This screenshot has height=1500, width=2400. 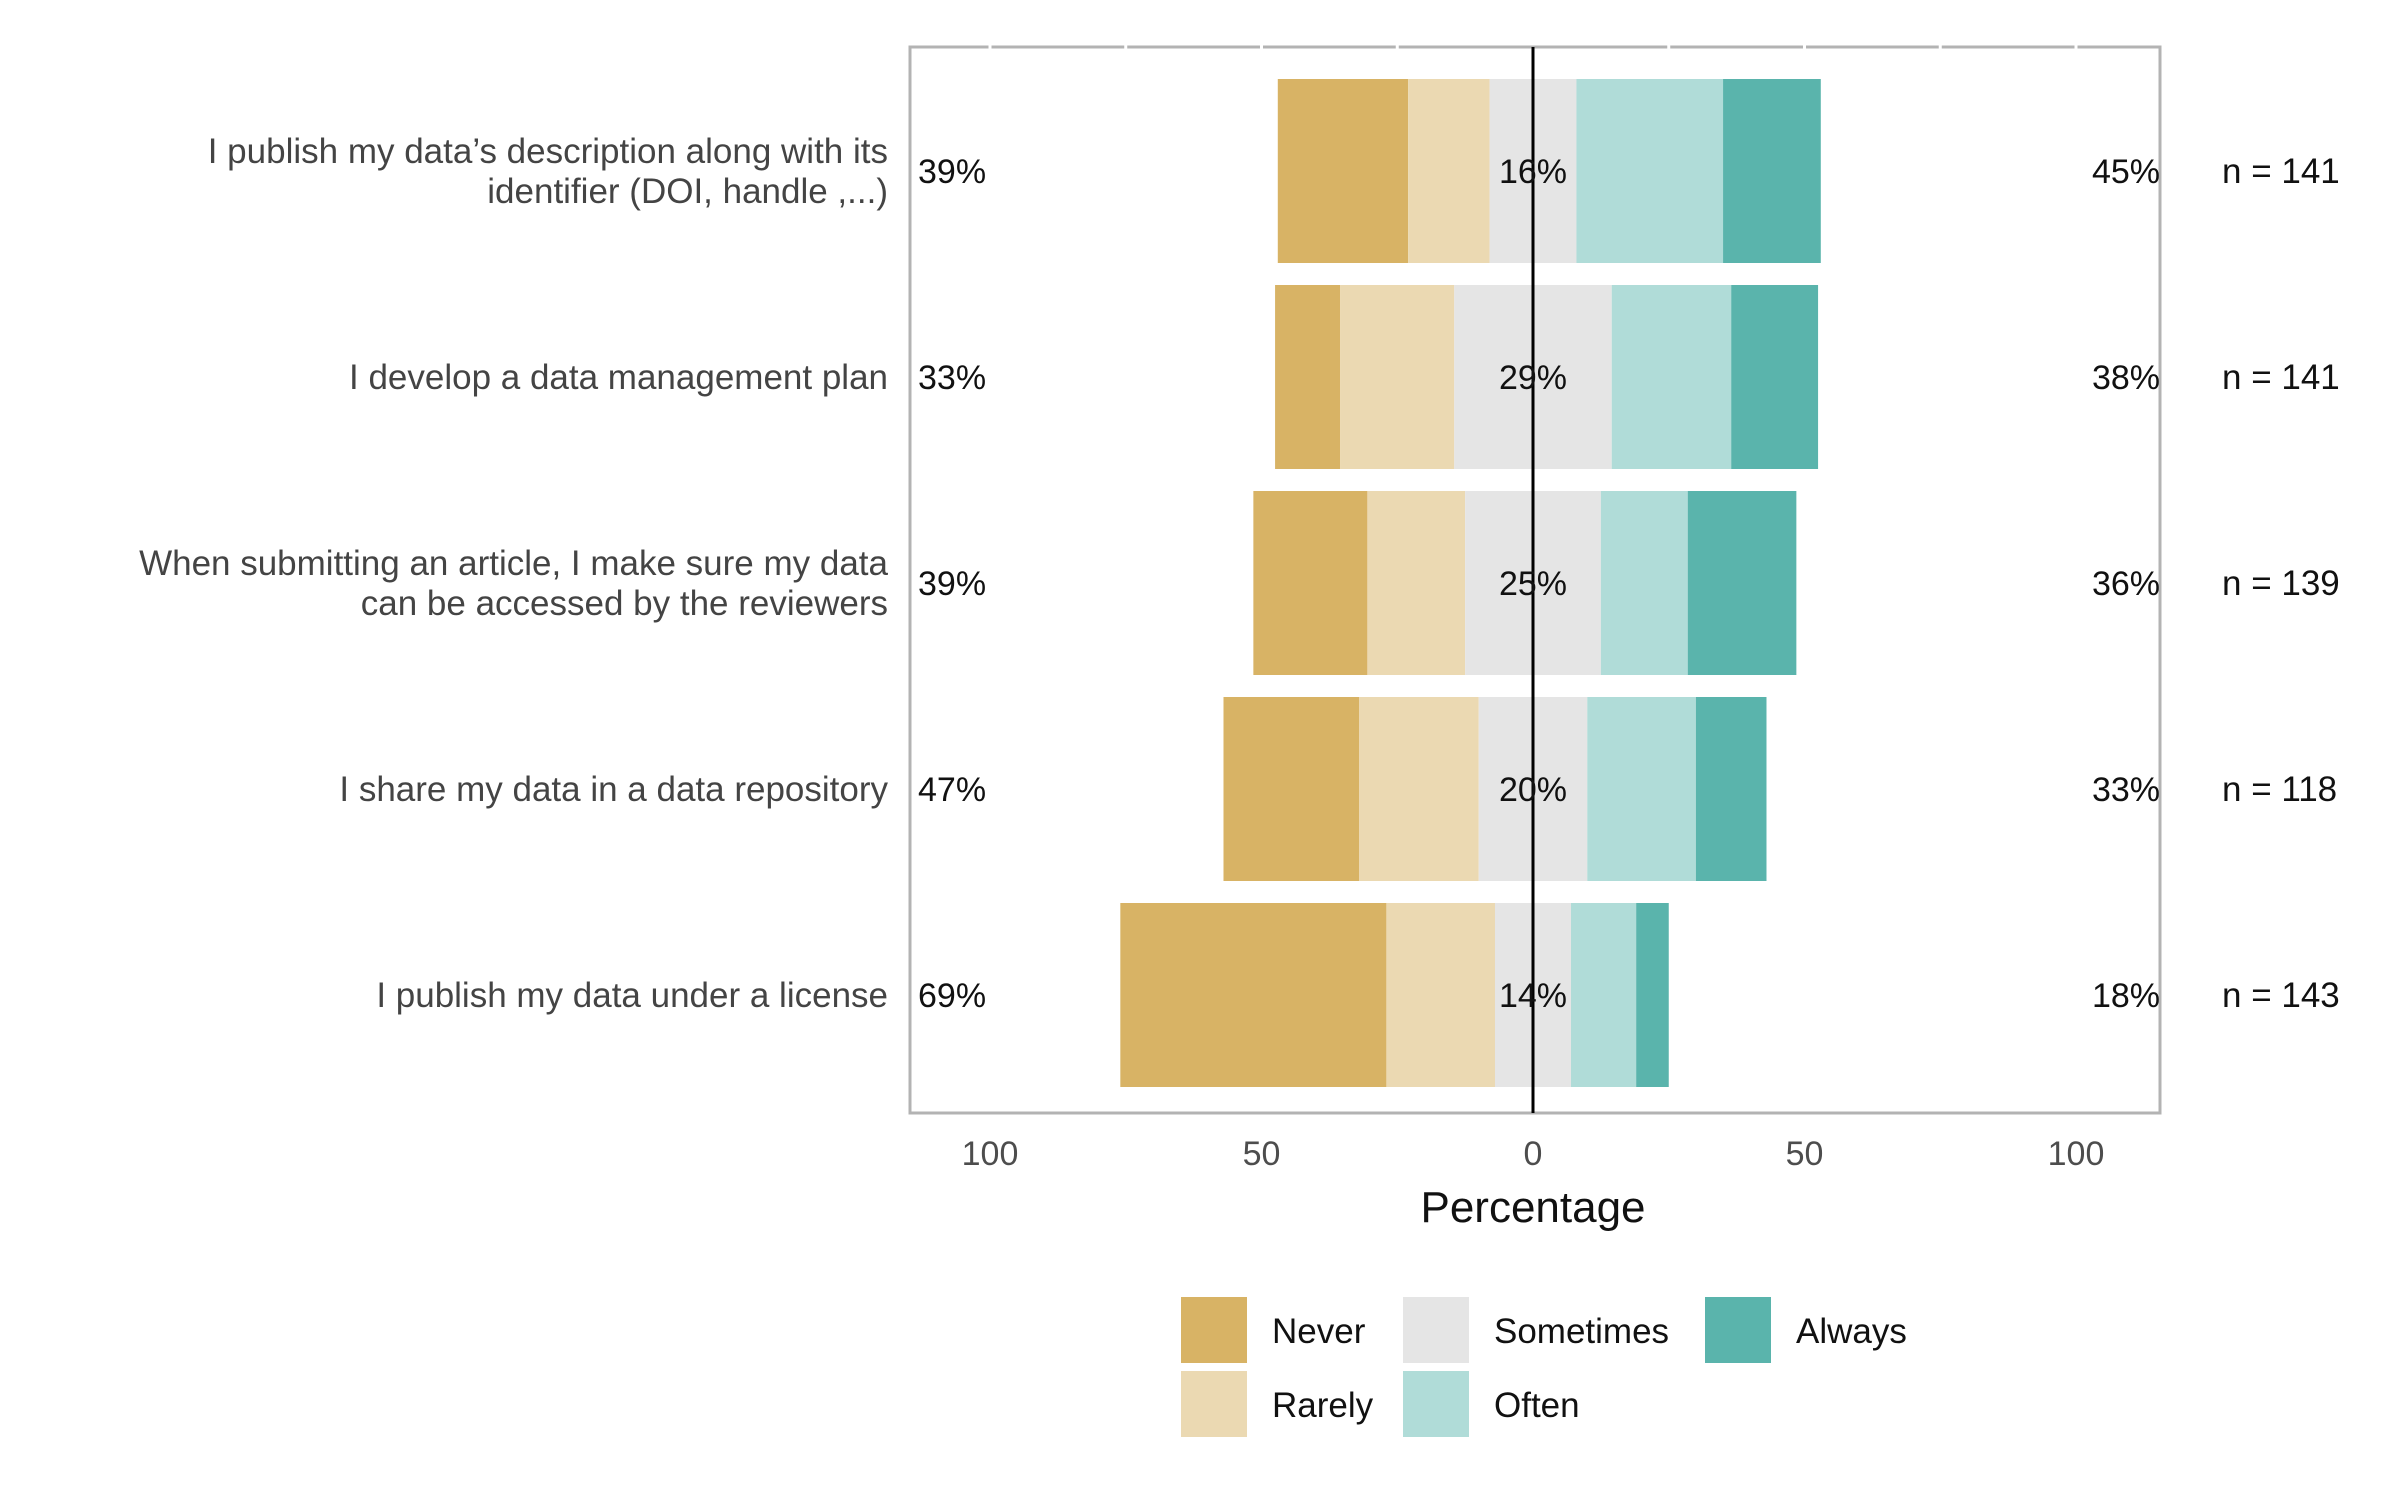 I want to click on low-percent-label: 47%, so click(x=952, y=790).